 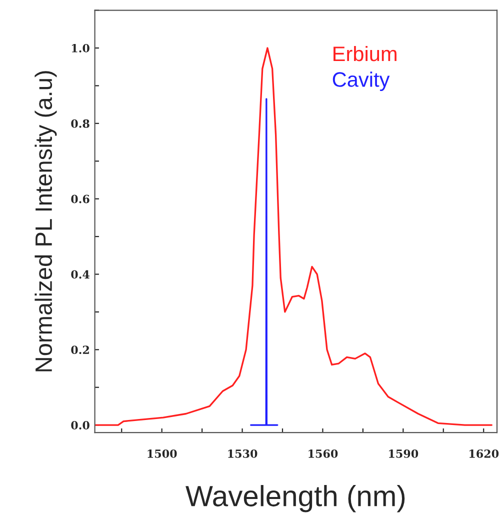 I want to click on x-axis-title: Wavelength (nm), so click(x=295, y=498).